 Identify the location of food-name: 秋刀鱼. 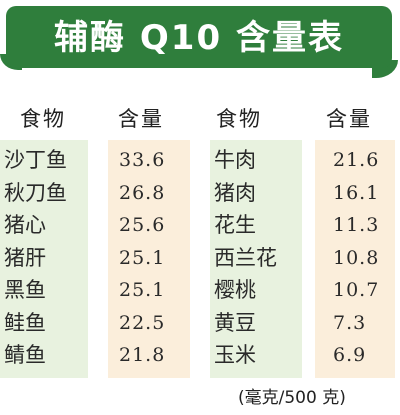
(35, 192).